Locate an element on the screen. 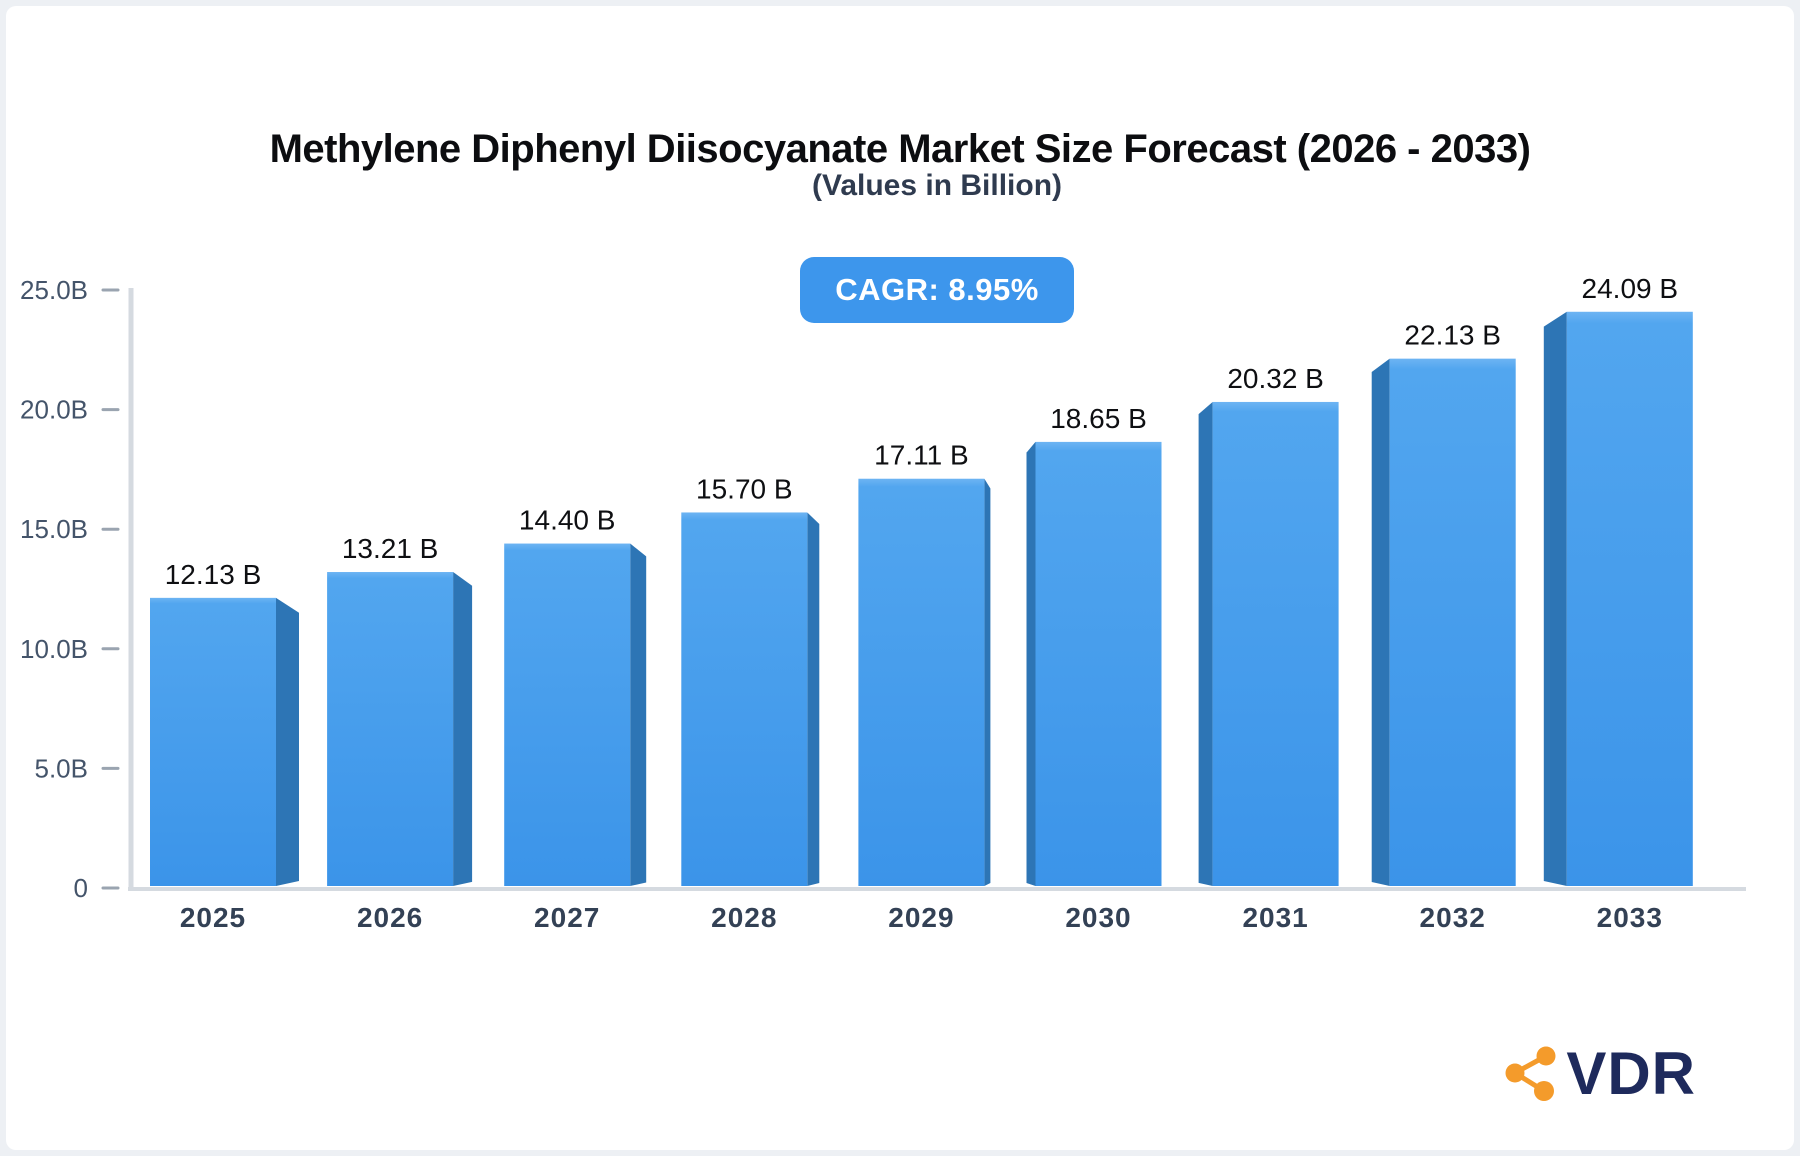 This screenshot has width=1800, height=1156. bar-side-face-2033 is located at coordinates (1555, 598).